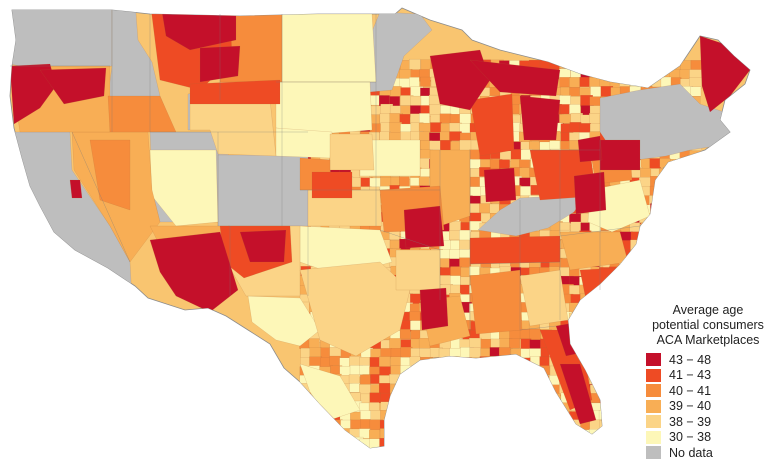  I want to click on washington-region, so click(61, 40).